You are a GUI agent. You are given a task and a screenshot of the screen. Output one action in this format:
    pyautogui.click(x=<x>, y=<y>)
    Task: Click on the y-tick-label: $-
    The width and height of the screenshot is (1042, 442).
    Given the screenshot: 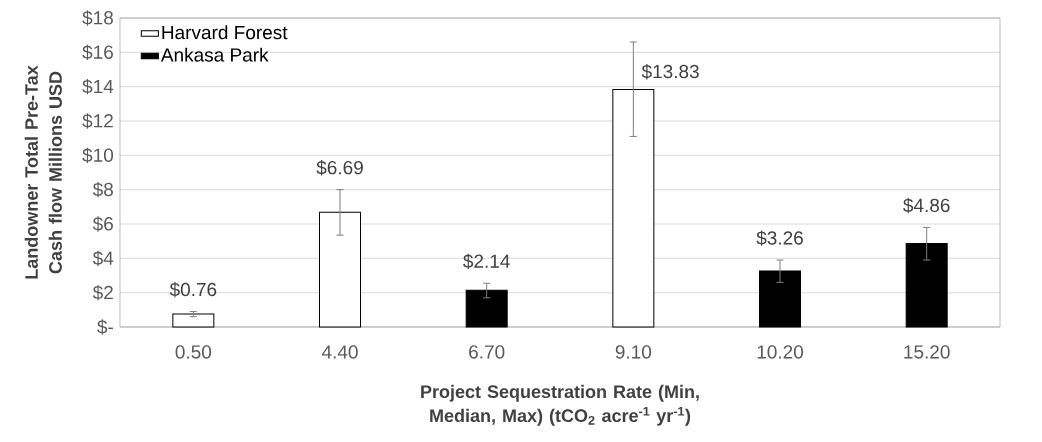 What is the action you would take?
    pyautogui.click(x=105, y=327)
    